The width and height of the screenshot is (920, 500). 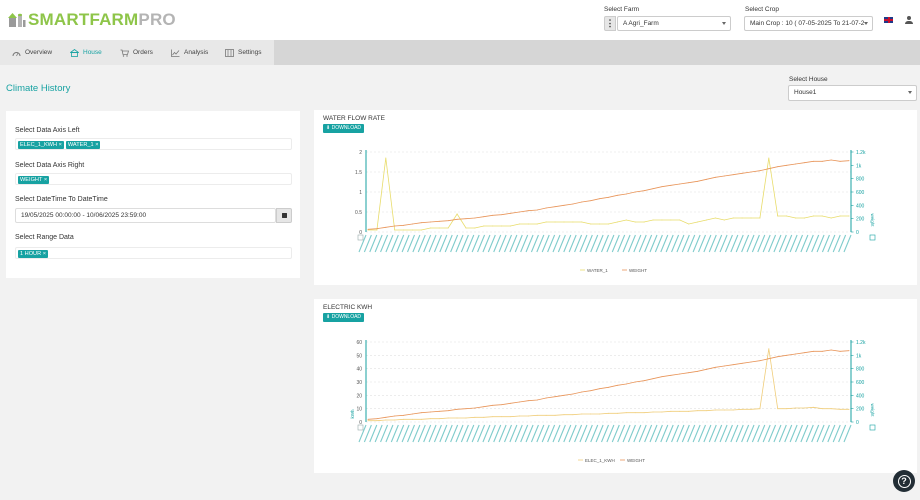 I want to click on tag-weight: WEIGHT ×, so click(x=34, y=179).